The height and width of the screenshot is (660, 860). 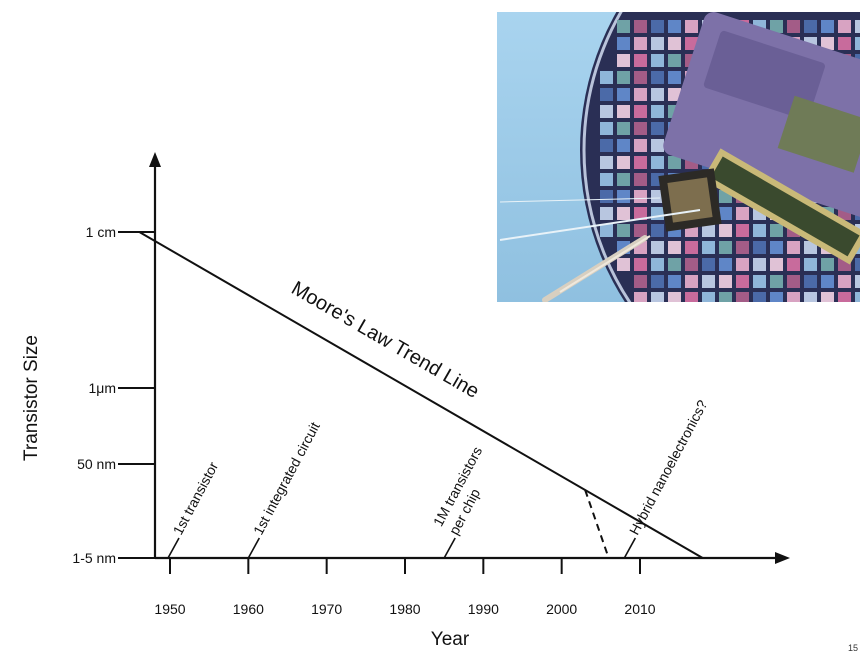 What do you see at coordinates (465, 491) in the screenshot?
I see `annotation-label: 1M transistorsper chip` at bounding box center [465, 491].